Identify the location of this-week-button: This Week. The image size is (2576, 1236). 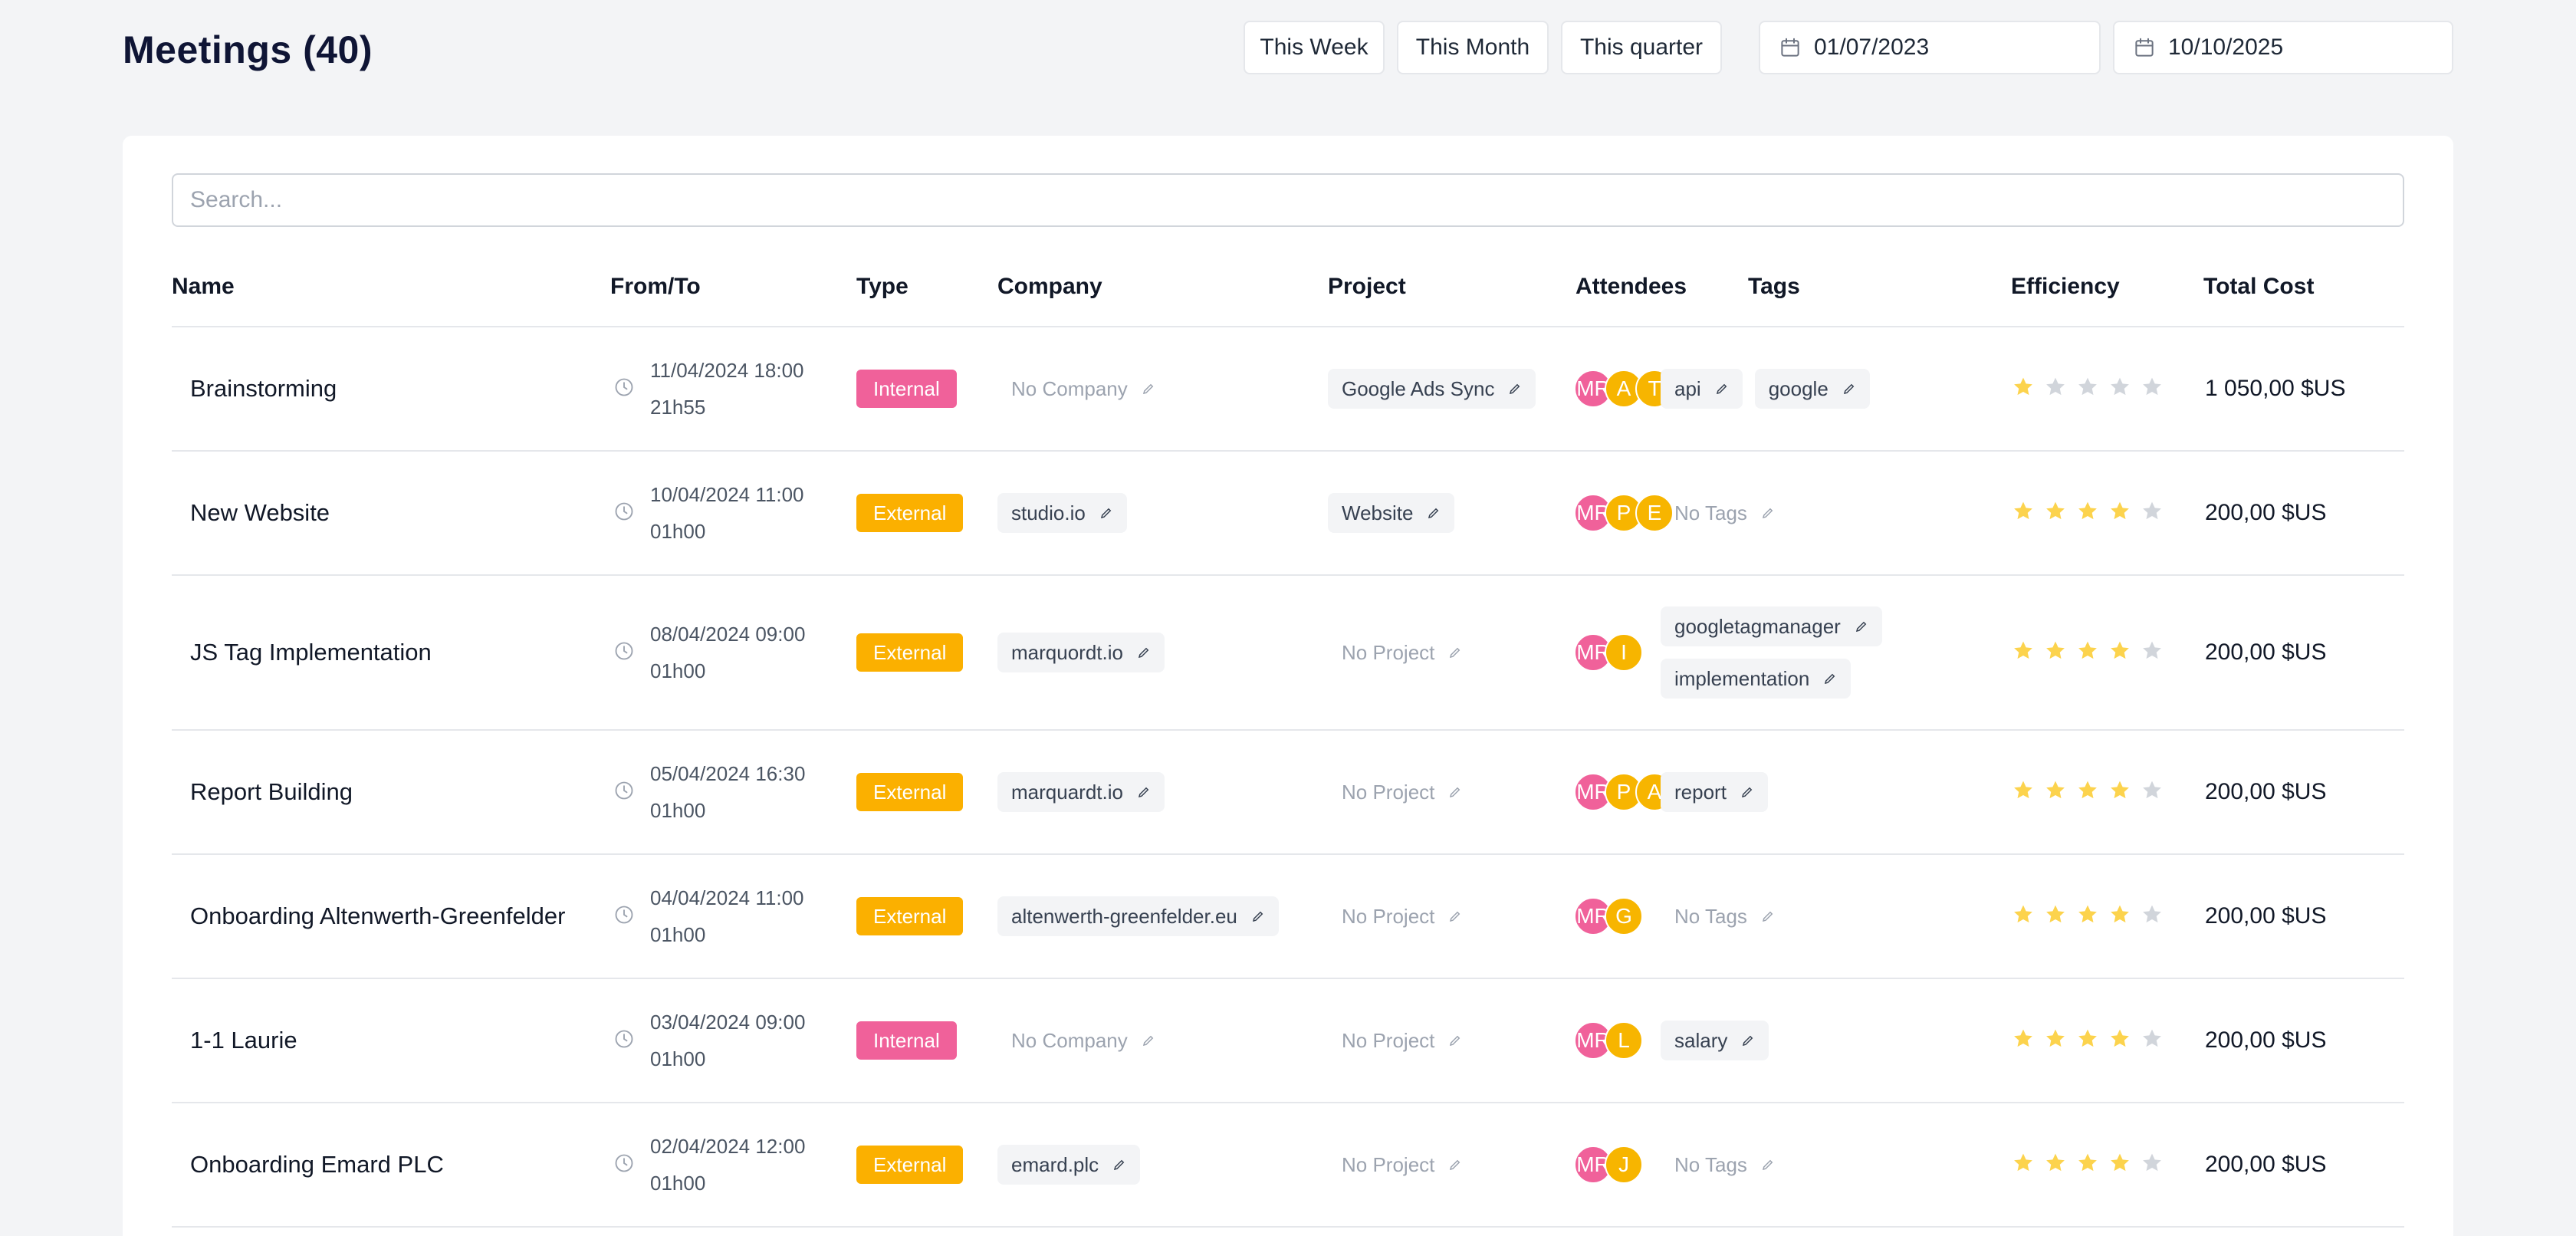
(1315, 47).